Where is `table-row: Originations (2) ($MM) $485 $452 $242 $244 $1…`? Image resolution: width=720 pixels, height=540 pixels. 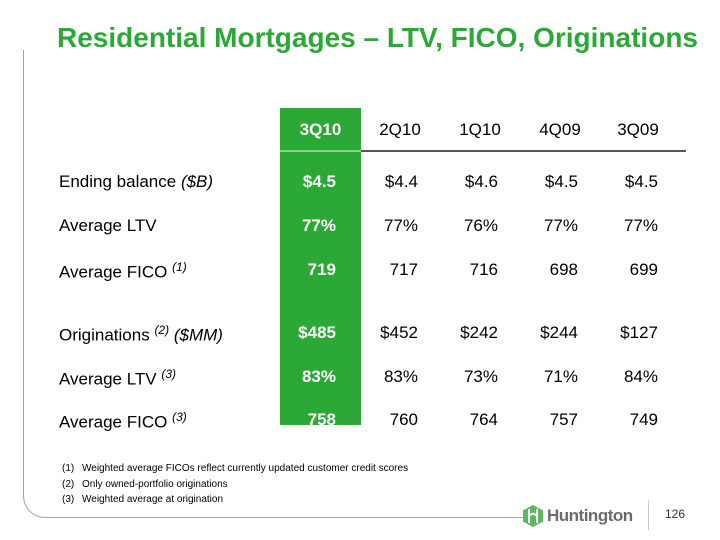
table-row: Originations (2) ($MM) $485 $452 $242 $244 $1… is located at coordinates (360, 335).